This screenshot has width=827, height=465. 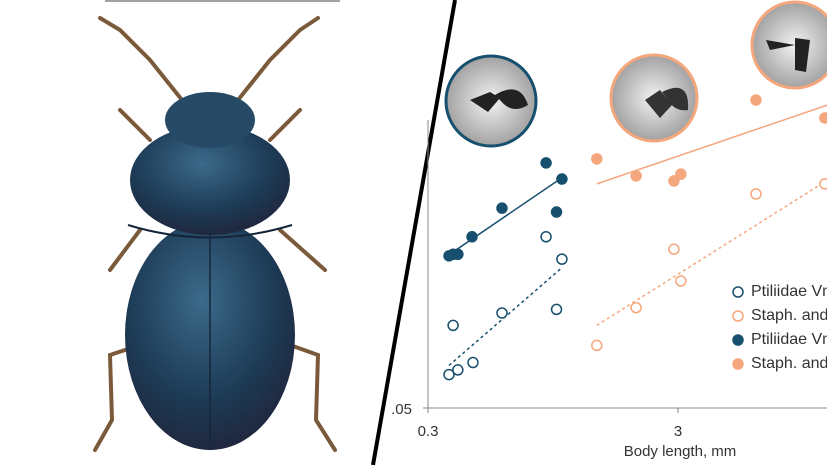 What do you see at coordinates (414, 232) in the screenshot?
I see `divider` at bounding box center [414, 232].